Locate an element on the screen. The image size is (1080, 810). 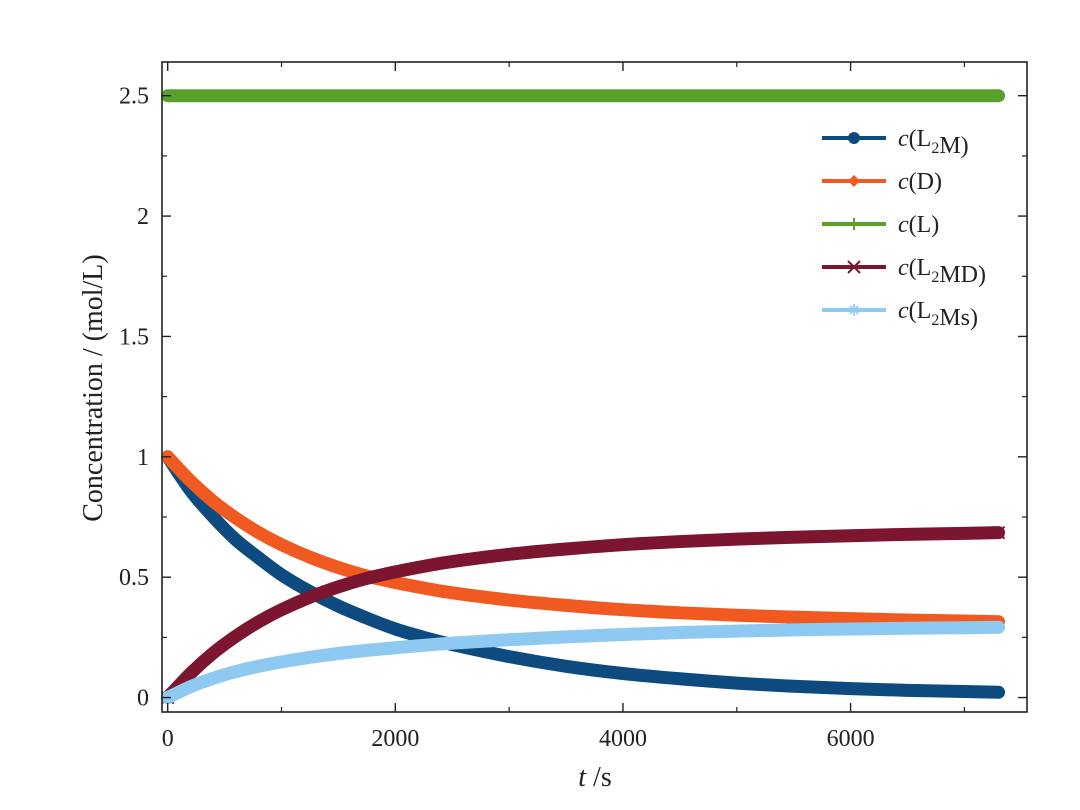
legend-label-c-l: c(L) is located at coordinates (918, 225).